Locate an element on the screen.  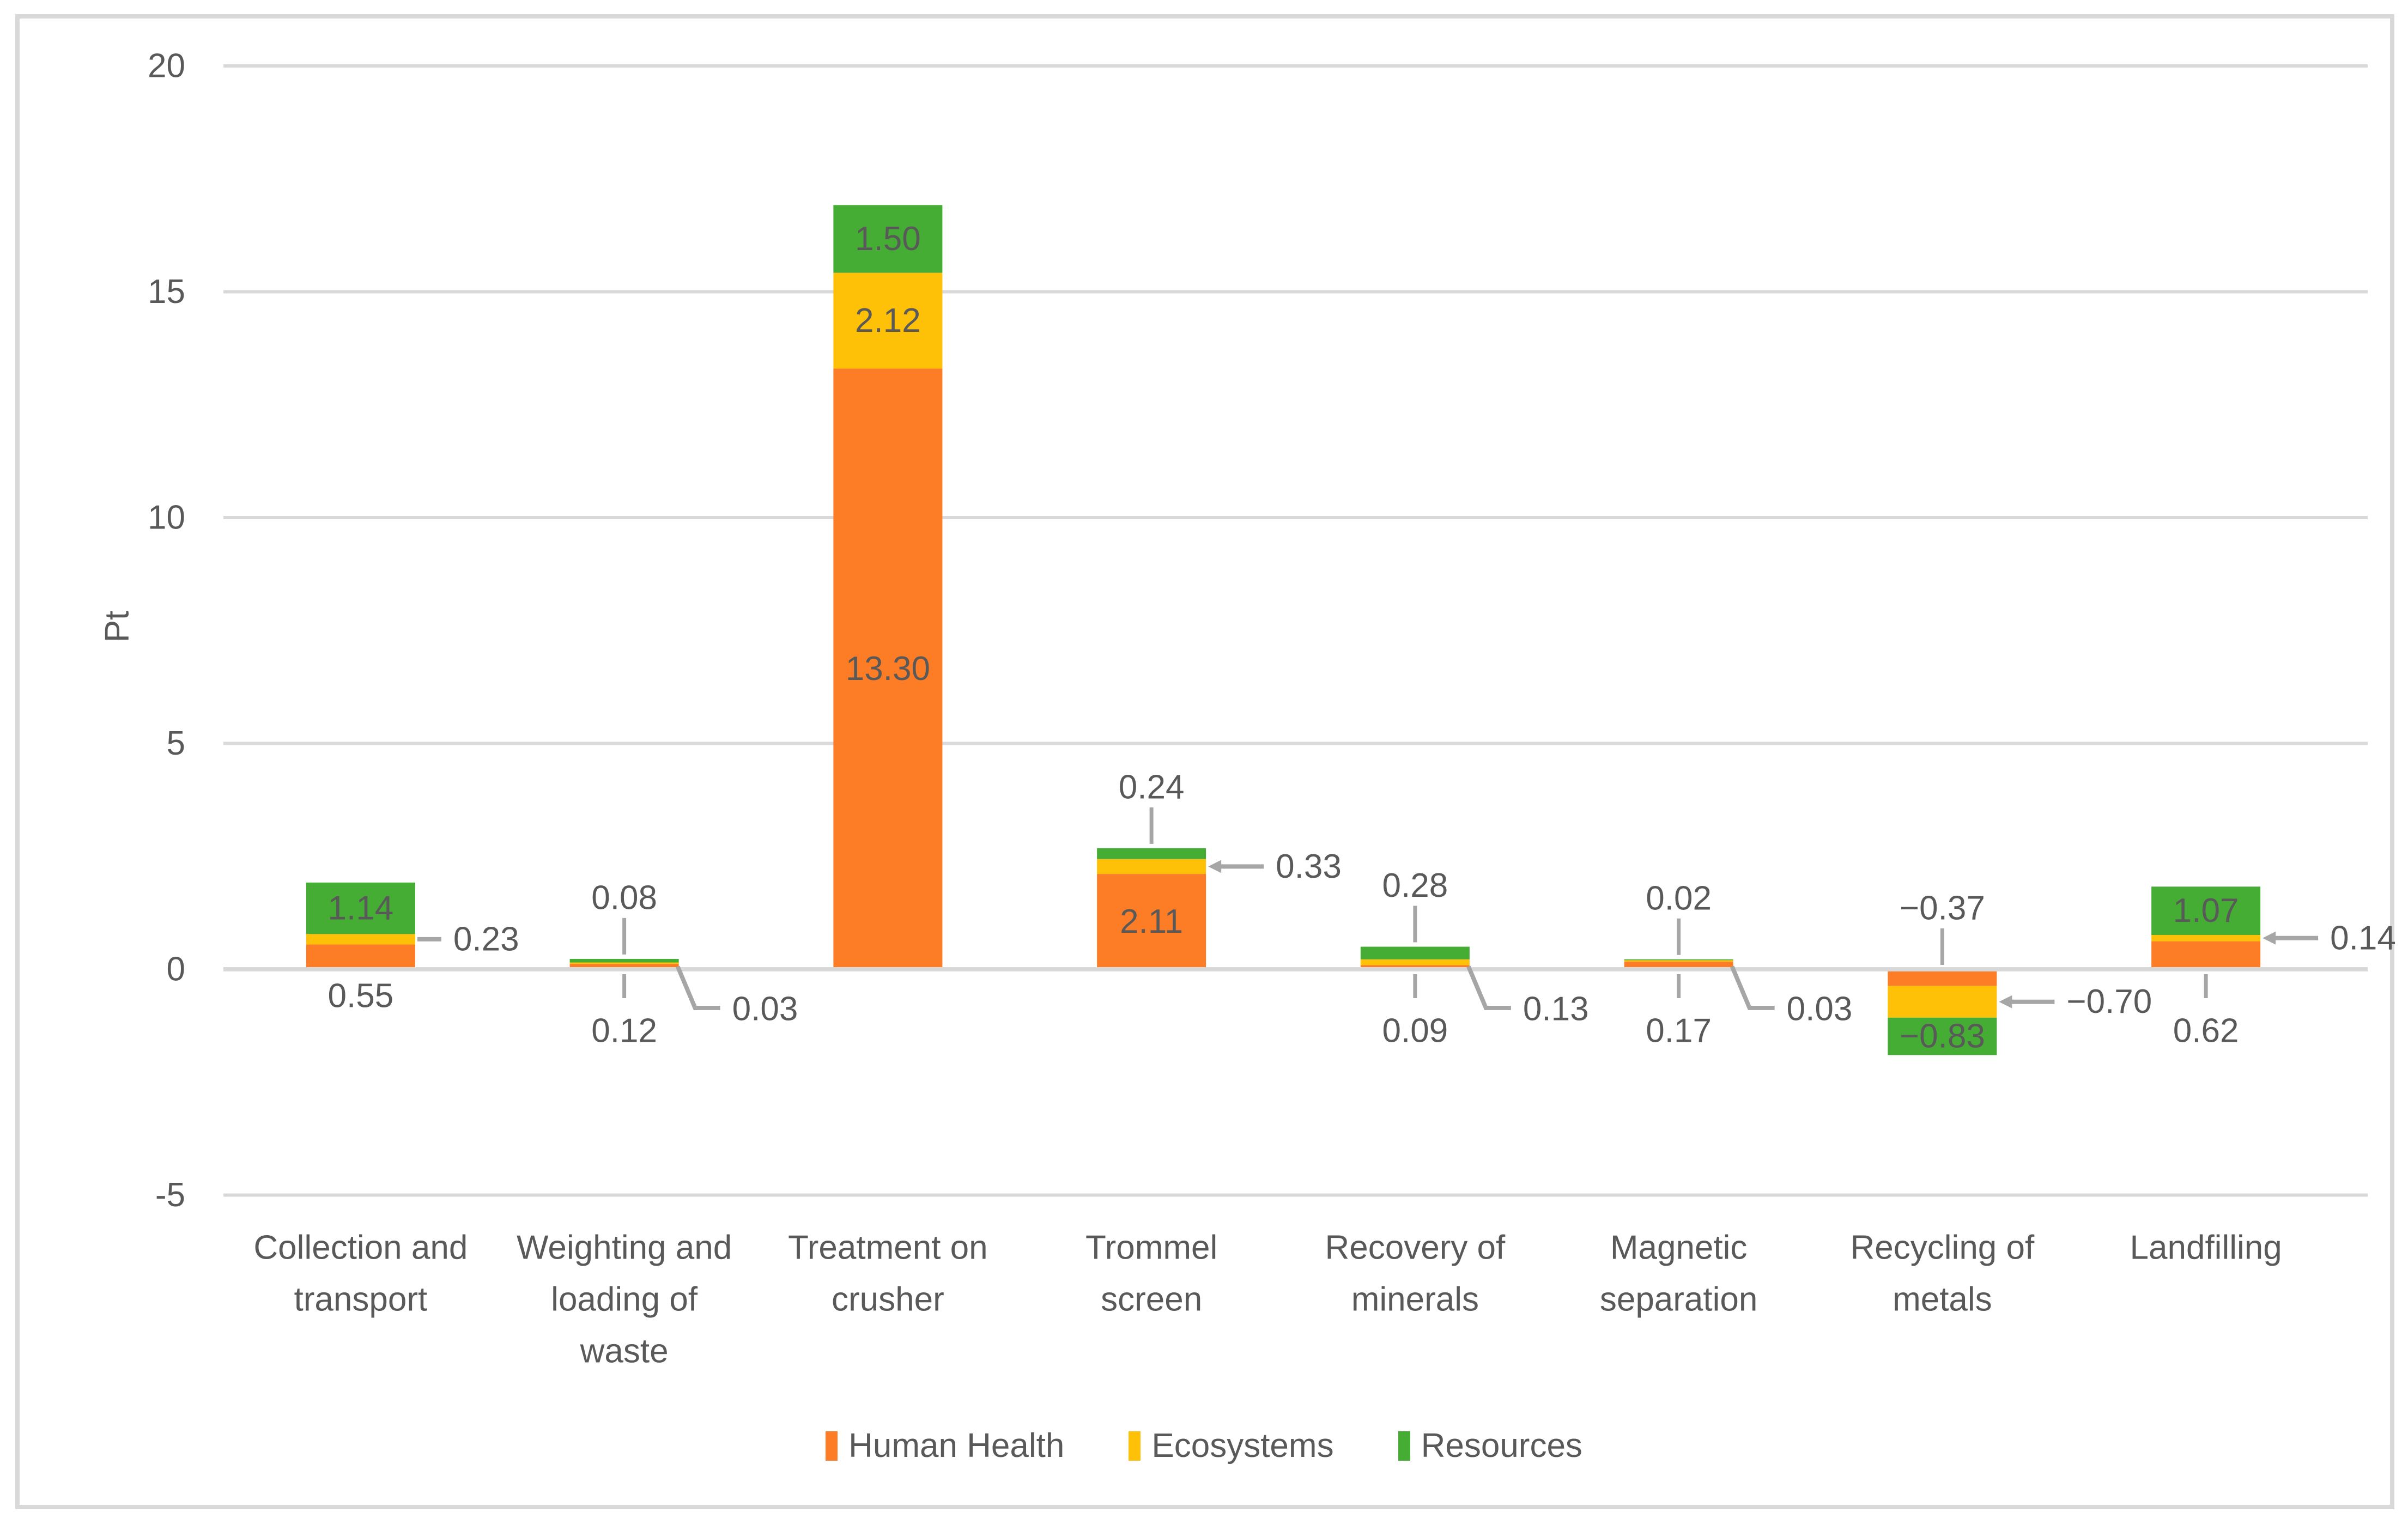
category-label-2-line-0: Treatment on is located at coordinates (887, 1248).